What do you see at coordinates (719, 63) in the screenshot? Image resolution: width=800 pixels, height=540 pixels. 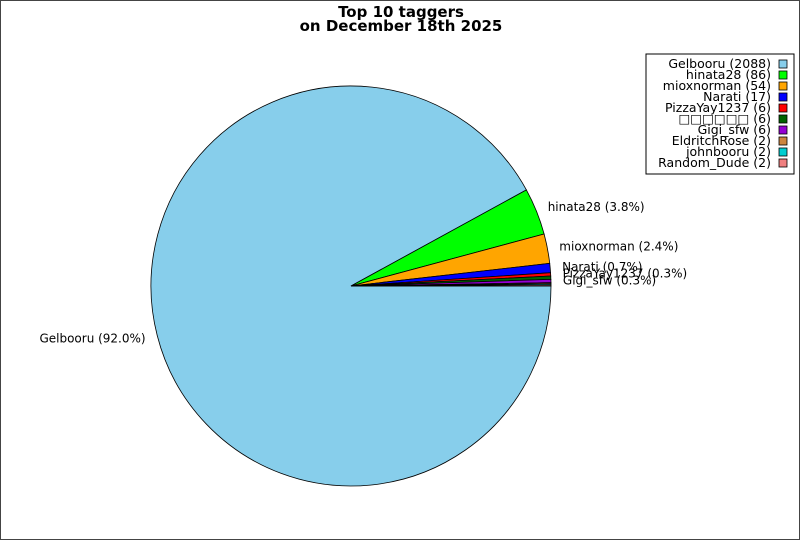 I see `legend-label-gelbooru: Gelbooru (2088)` at bounding box center [719, 63].